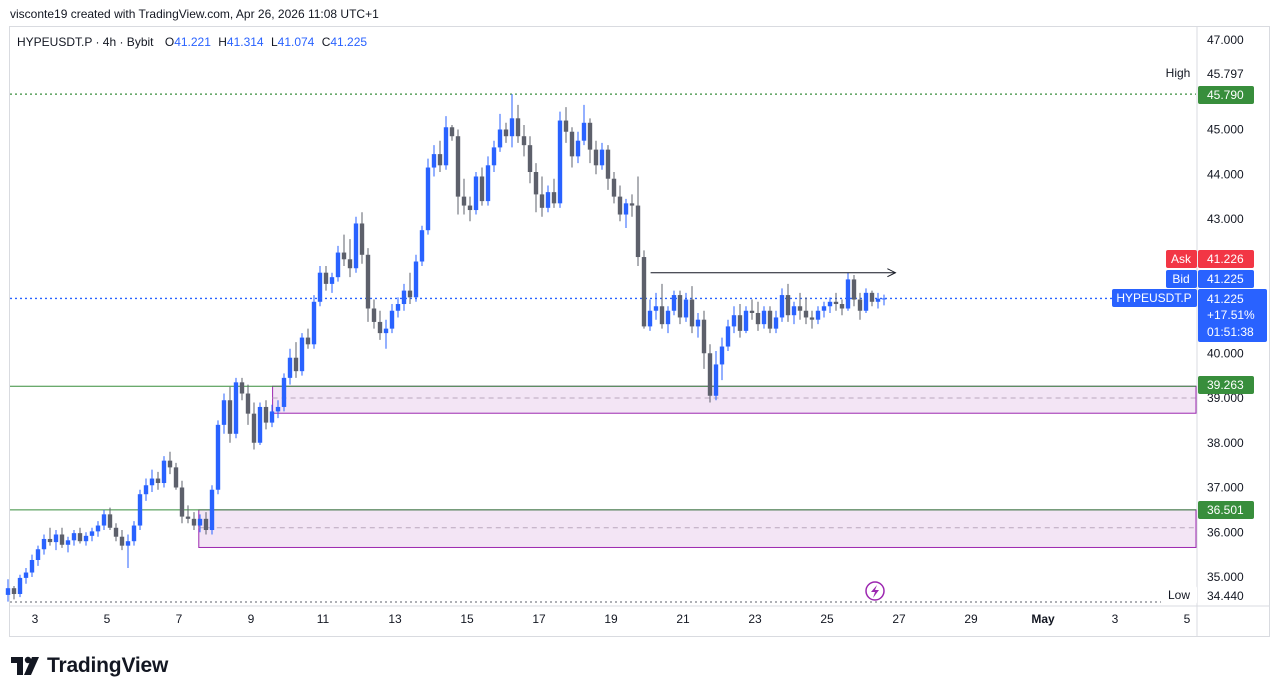 The width and height of the screenshot is (1281, 696). What do you see at coordinates (35, 619) in the screenshot?
I see `x-tick-label: 3` at bounding box center [35, 619].